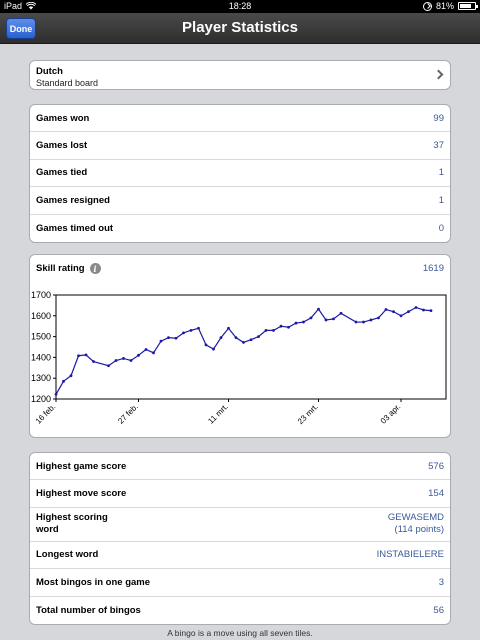 This screenshot has width=480, height=640. Describe the element at coordinates (72, 524) in the screenshot. I see `stat-label: Highest scoring word` at that location.